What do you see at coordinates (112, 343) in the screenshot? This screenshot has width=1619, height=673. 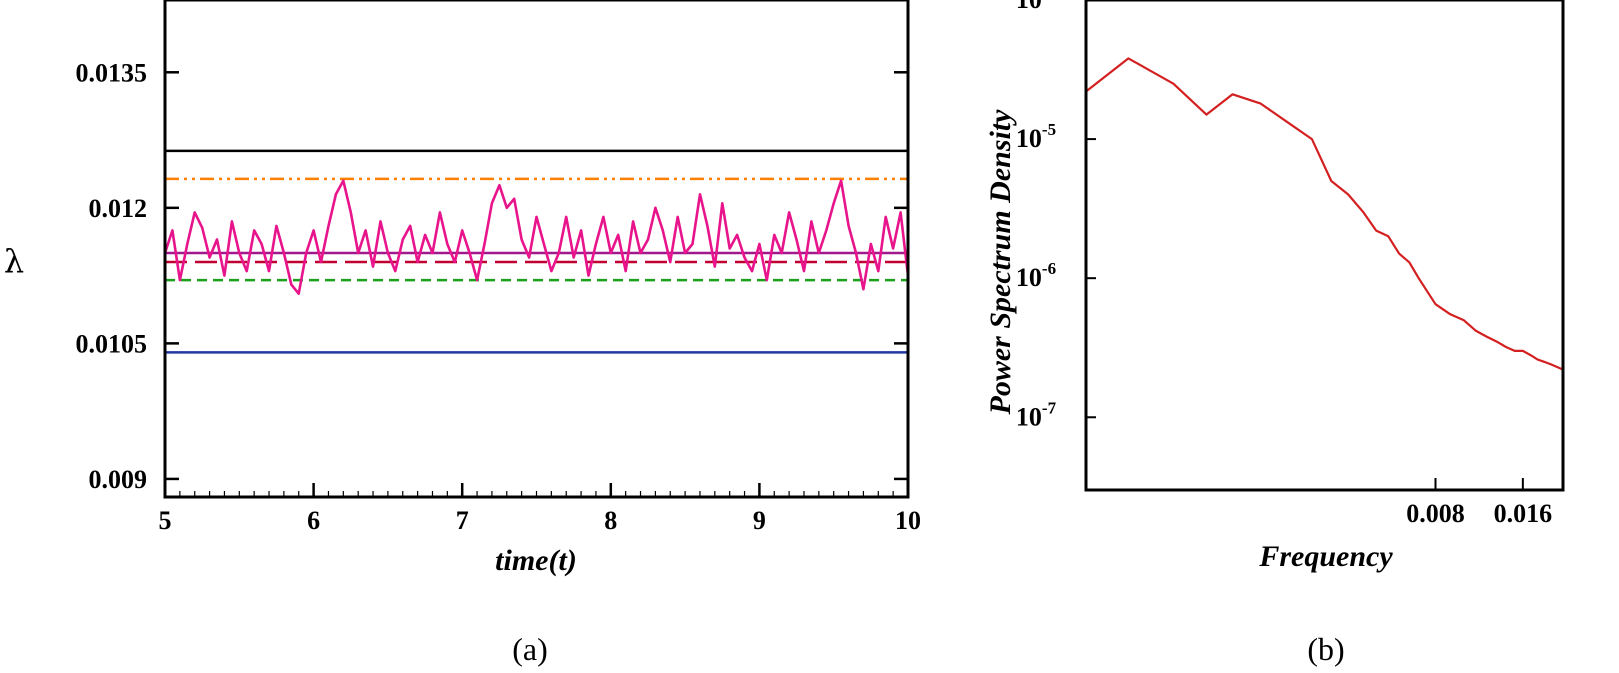 I see `y-tick-label: 0.0105` at bounding box center [112, 343].